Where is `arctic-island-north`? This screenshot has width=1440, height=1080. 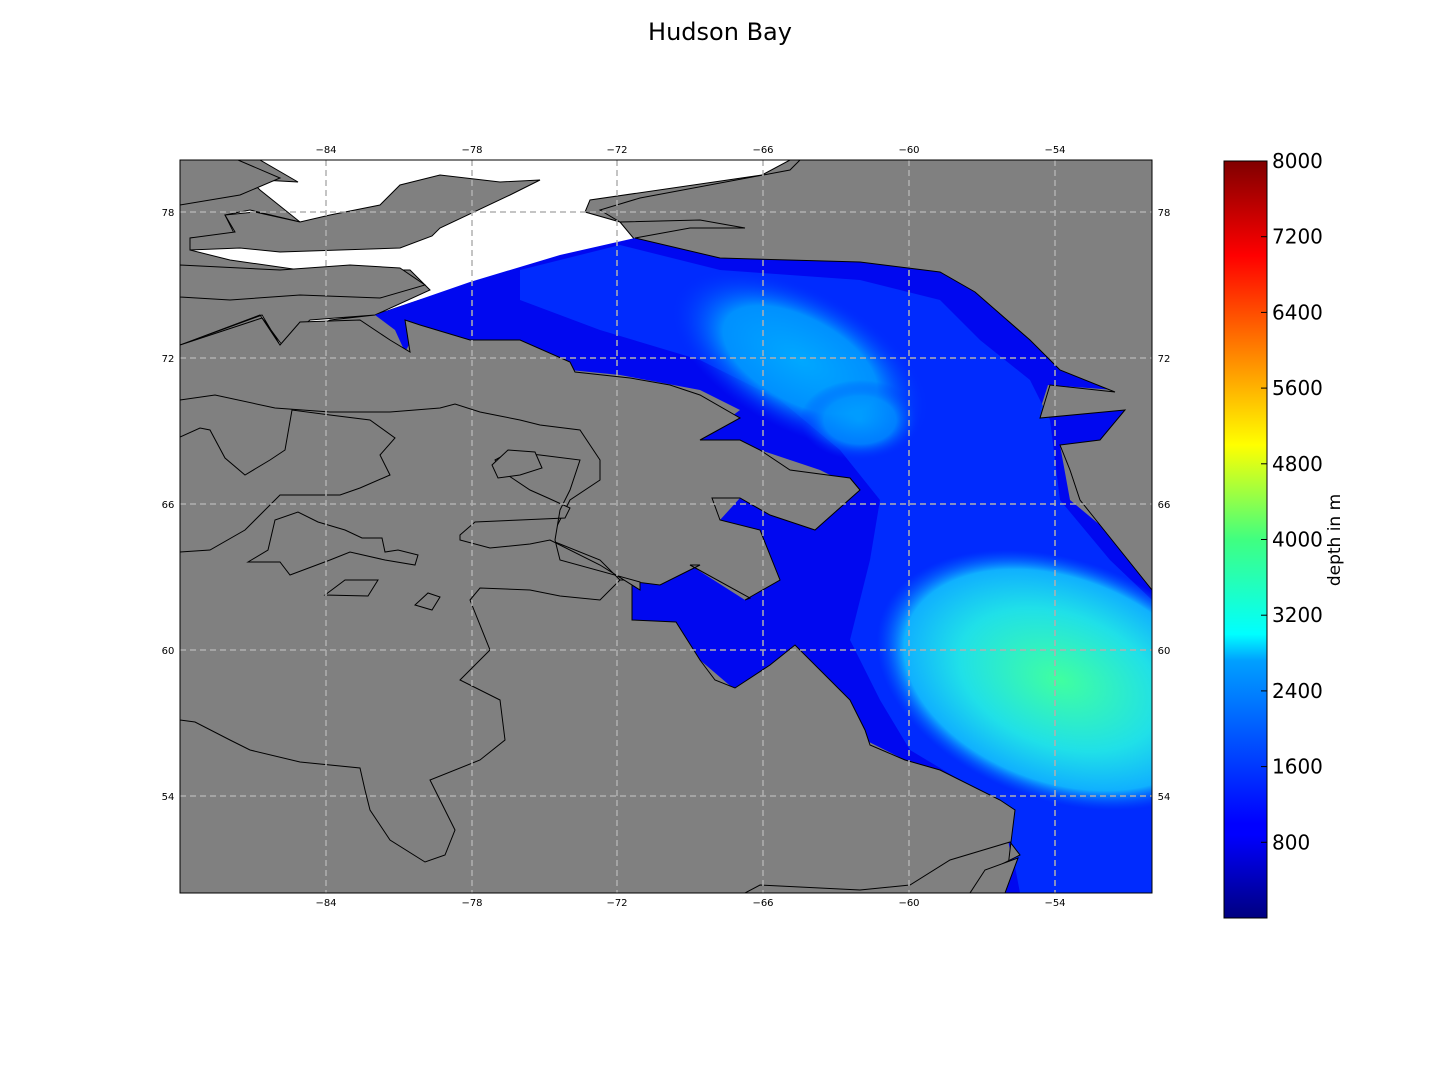 arctic-island-north is located at coordinates (231, 183).